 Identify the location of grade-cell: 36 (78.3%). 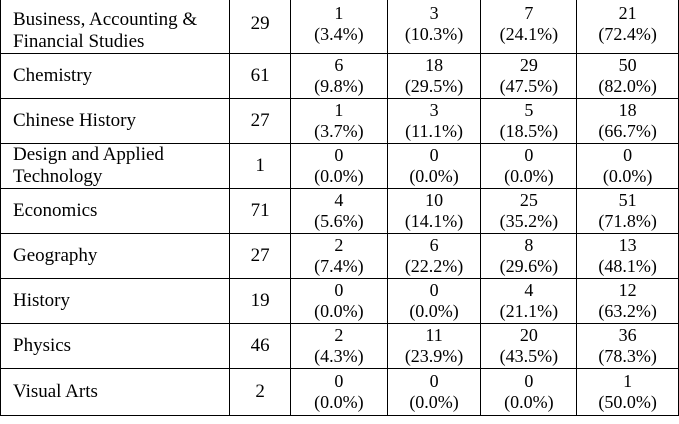
(627, 346).